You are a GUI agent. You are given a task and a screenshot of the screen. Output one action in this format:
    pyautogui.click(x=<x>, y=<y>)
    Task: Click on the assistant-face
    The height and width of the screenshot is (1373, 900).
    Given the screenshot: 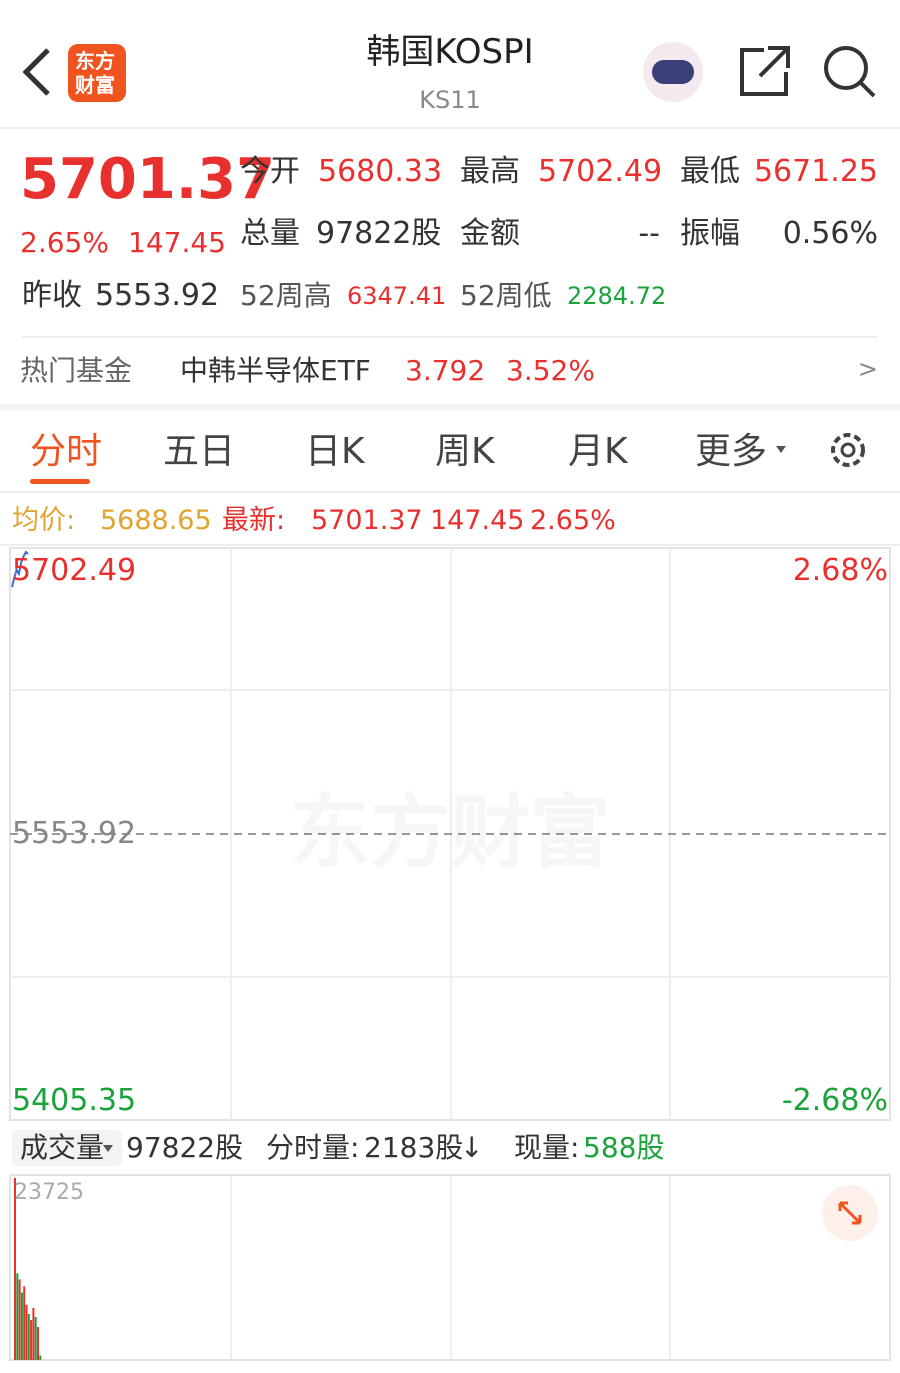 What is the action you would take?
    pyautogui.click(x=673, y=72)
    